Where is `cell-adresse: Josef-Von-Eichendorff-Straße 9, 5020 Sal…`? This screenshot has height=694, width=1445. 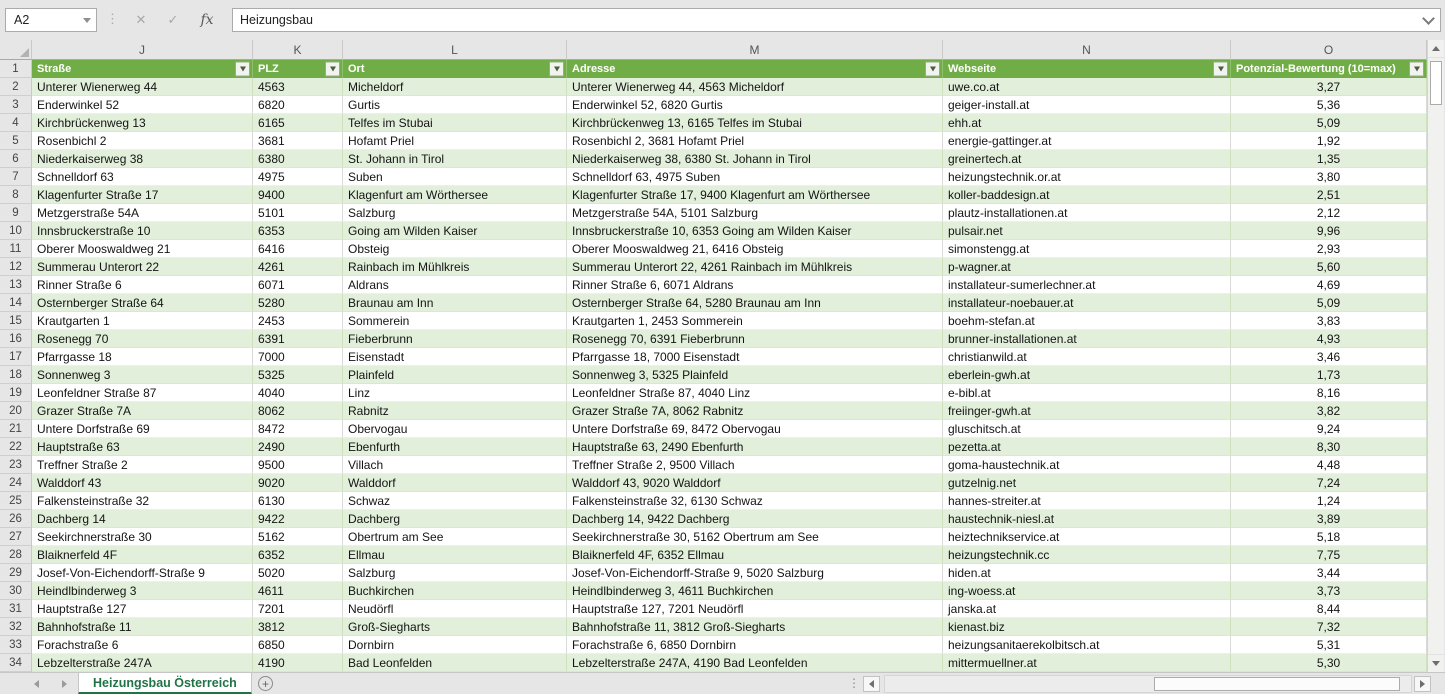
cell-adresse: Josef-Von-Eichendorff-Straße 9, 5020 Sal… is located at coordinates (755, 573).